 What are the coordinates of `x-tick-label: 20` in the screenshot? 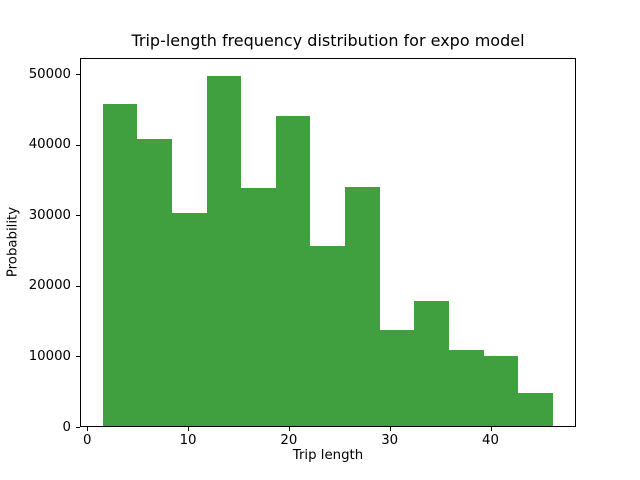 It's located at (289, 440).